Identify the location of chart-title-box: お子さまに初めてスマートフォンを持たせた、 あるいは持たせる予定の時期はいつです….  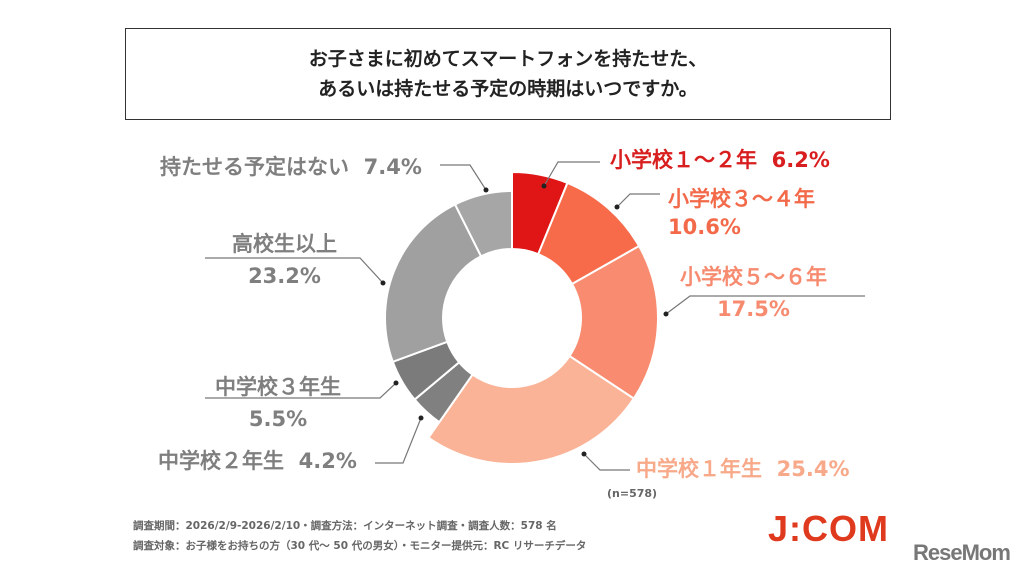
(508, 74).